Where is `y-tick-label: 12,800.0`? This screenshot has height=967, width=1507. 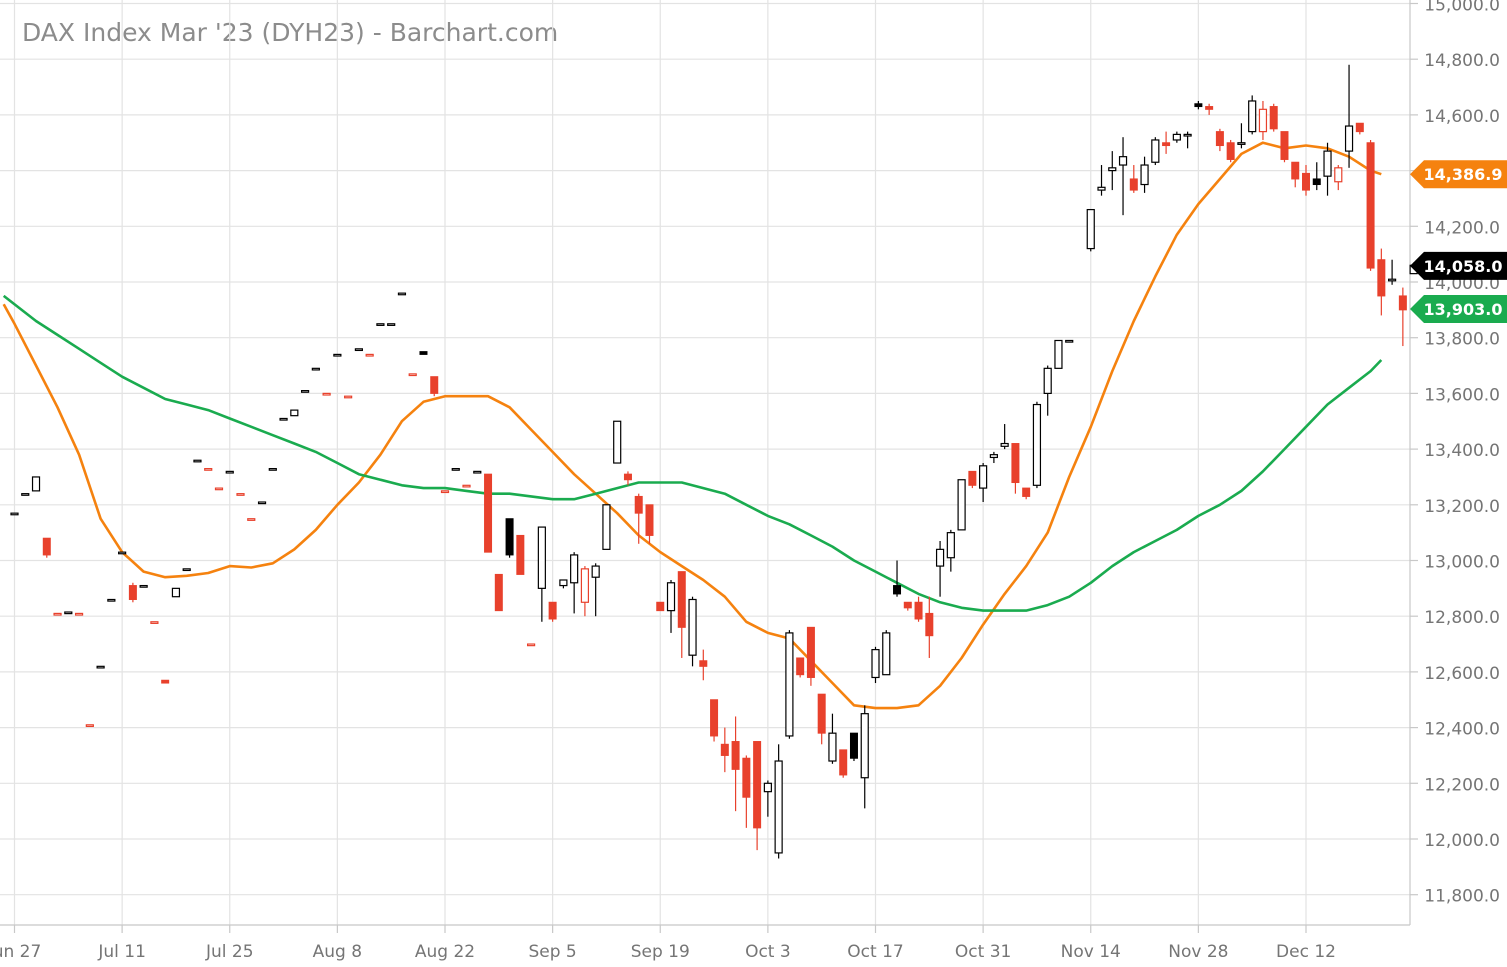 y-tick-label: 12,800.0 is located at coordinates (1462, 618).